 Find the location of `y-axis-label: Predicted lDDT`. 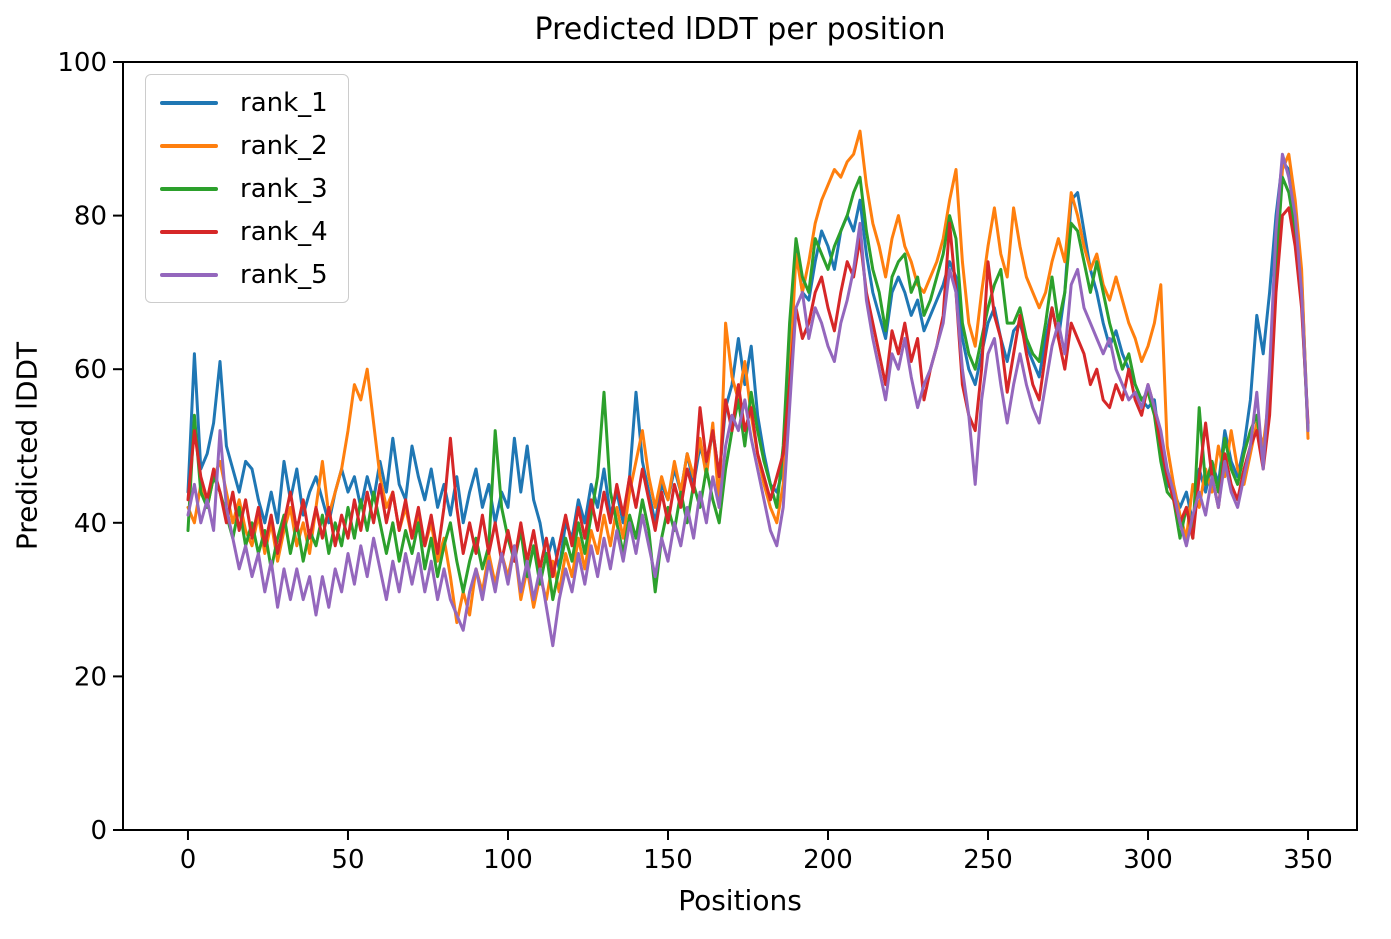

y-axis-label: Predicted lDDT is located at coordinates (27, 446).